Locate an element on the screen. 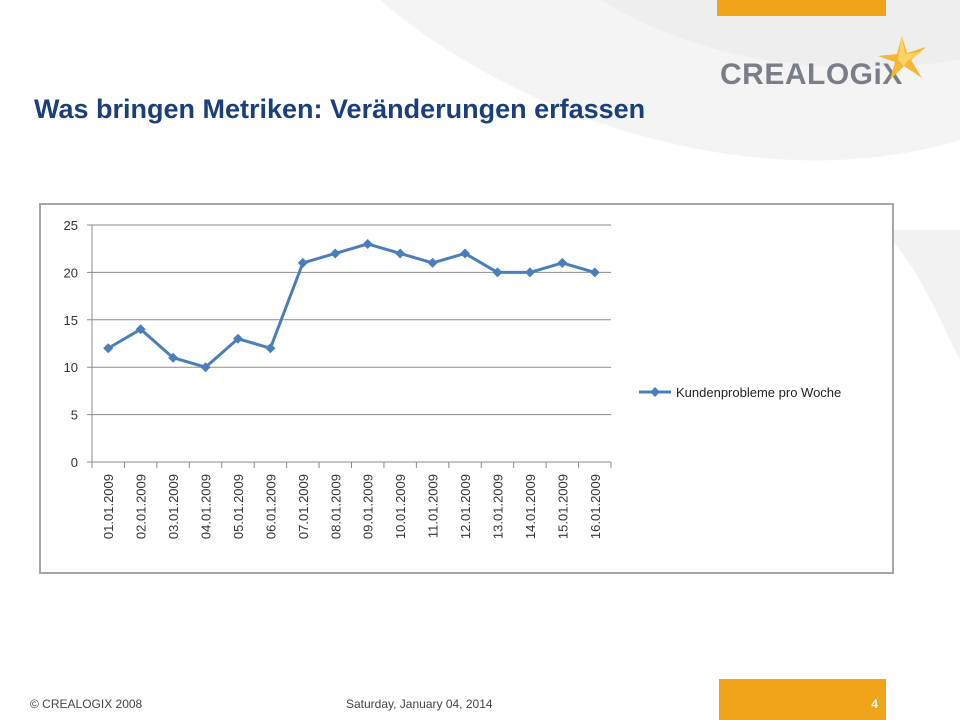 Image resolution: width=960 pixels, height=720 pixels. x-tick-label: 12.01.2009 is located at coordinates (465, 506).